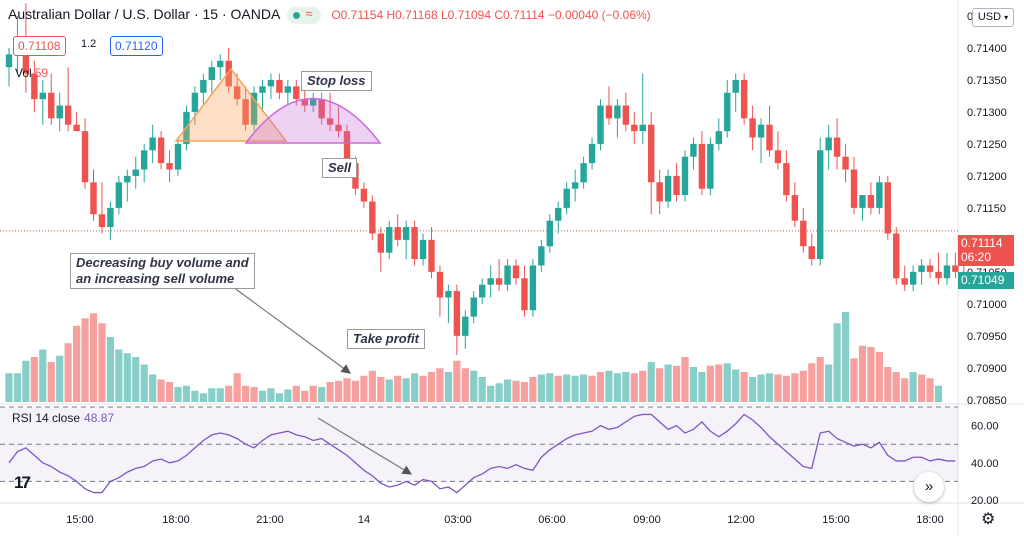 This screenshot has width=1024, height=536. What do you see at coordinates (552, 520) in the screenshot?
I see `time-tick-label: 06:00` at bounding box center [552, 520].